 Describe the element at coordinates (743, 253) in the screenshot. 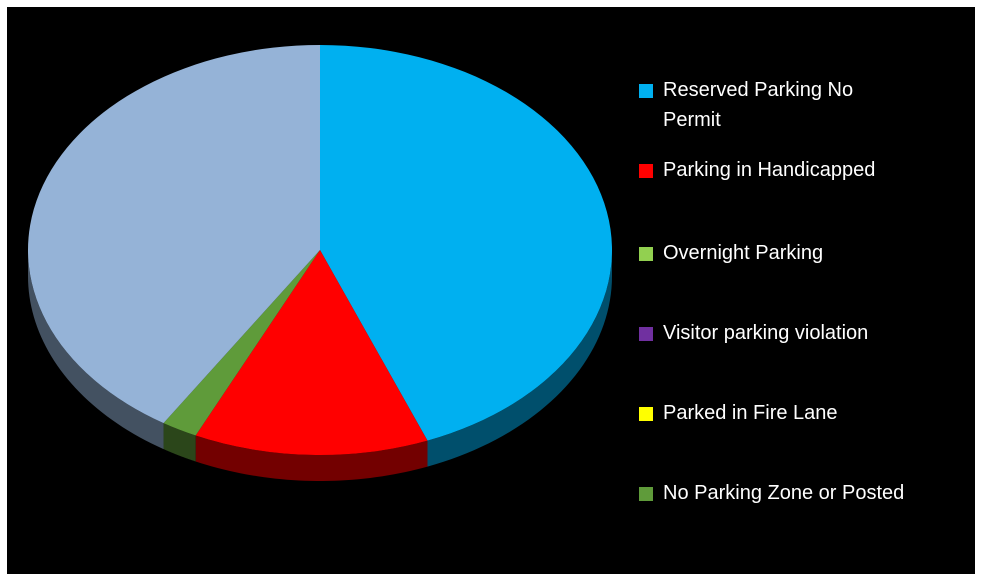

I see `legend-label: Overnight Parking` at that location.